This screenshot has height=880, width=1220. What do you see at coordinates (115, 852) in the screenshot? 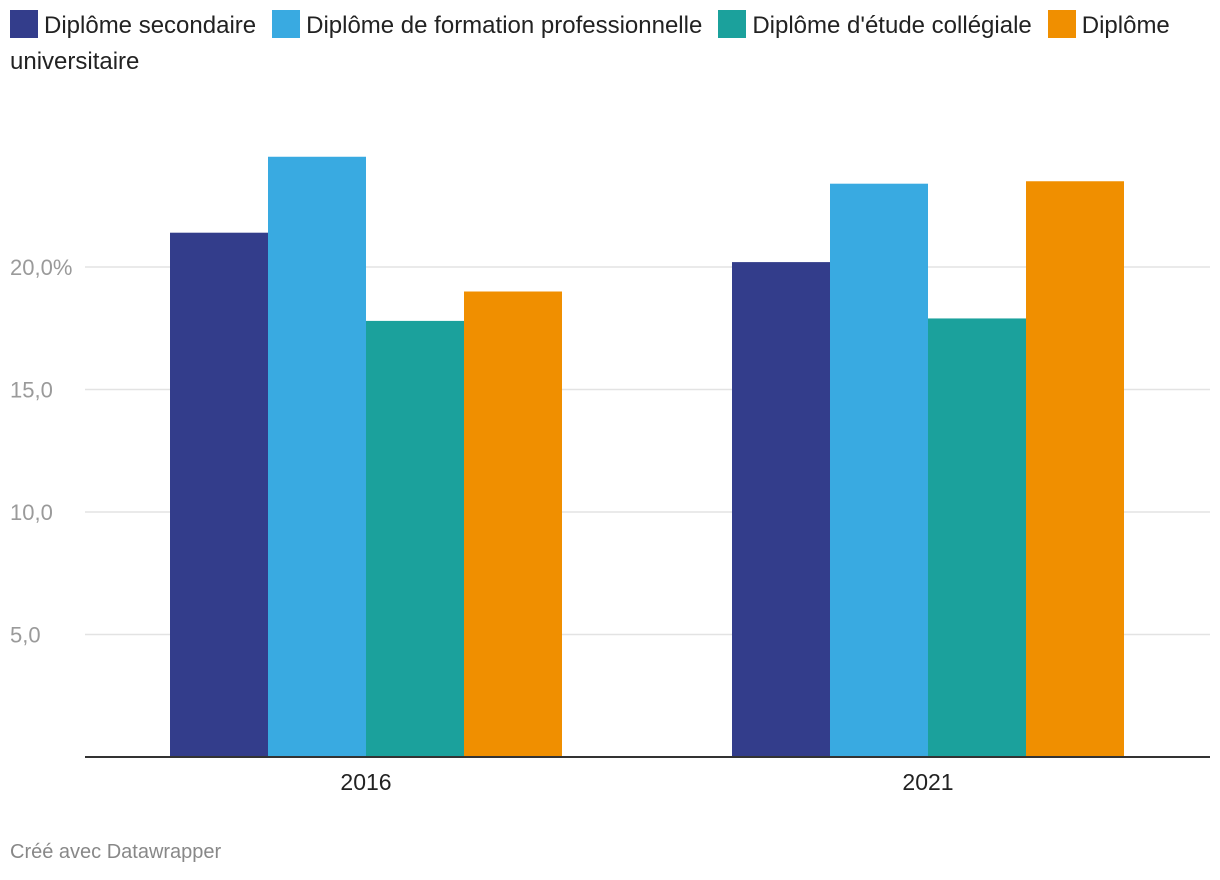
I see `credit-footer: Créé avec Datawrapper` at bounding box center [115, 852].